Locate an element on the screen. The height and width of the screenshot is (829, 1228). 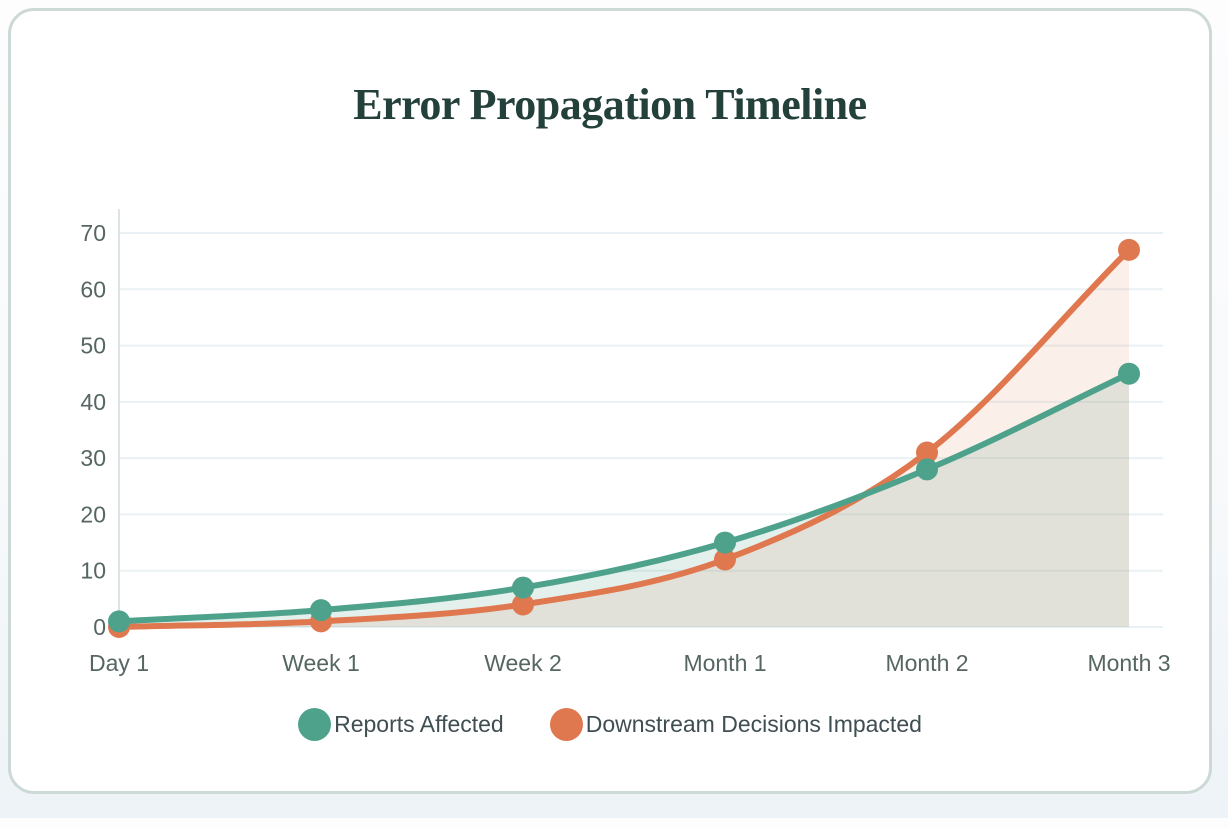
chart-title: Error Propagation Timeline is located at coordinates (610, 104).